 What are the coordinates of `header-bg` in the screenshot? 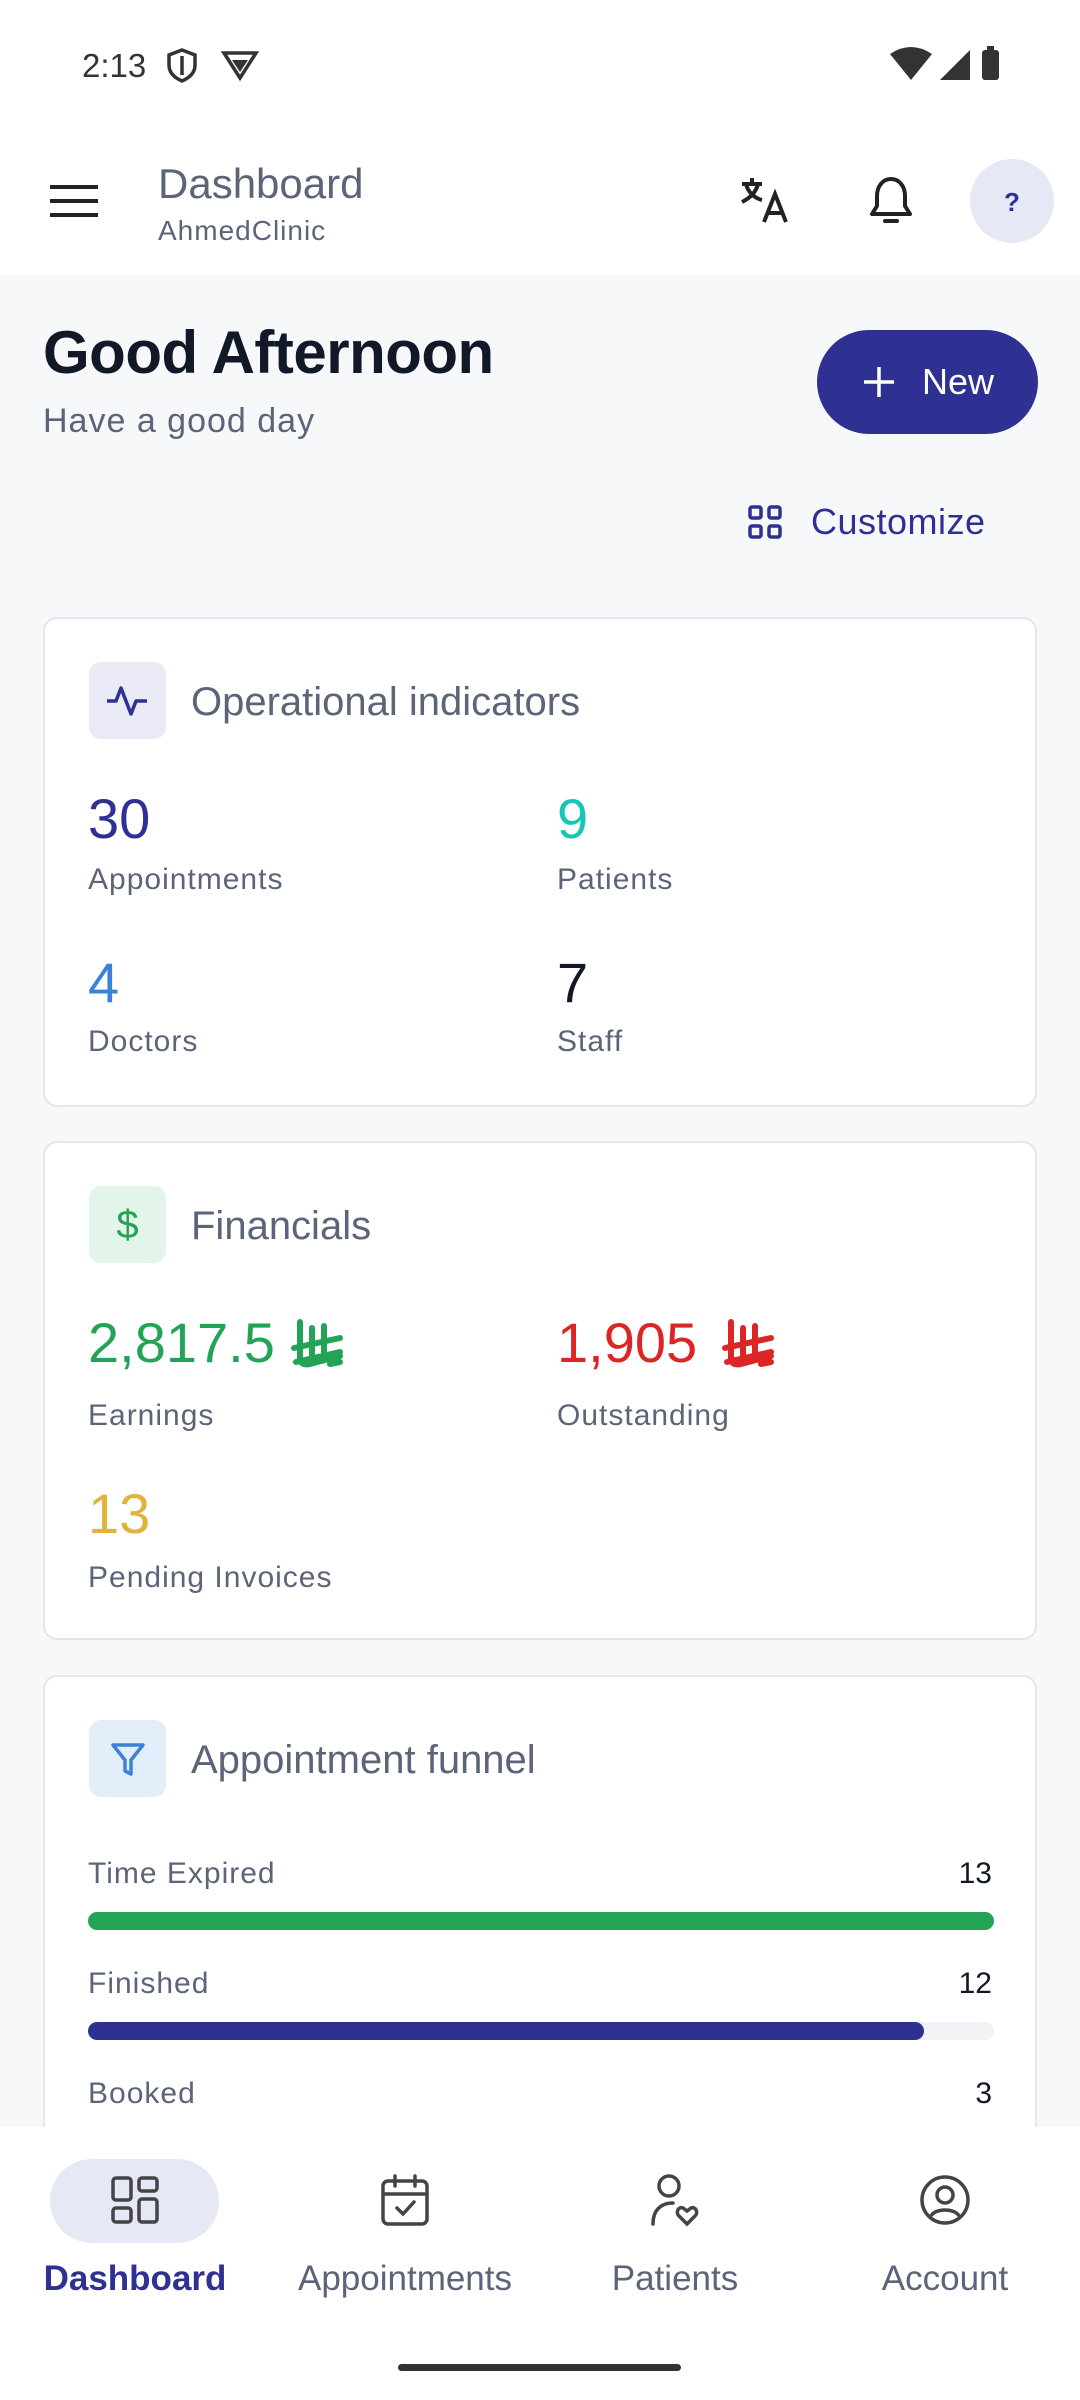 It's located at (540, 137).